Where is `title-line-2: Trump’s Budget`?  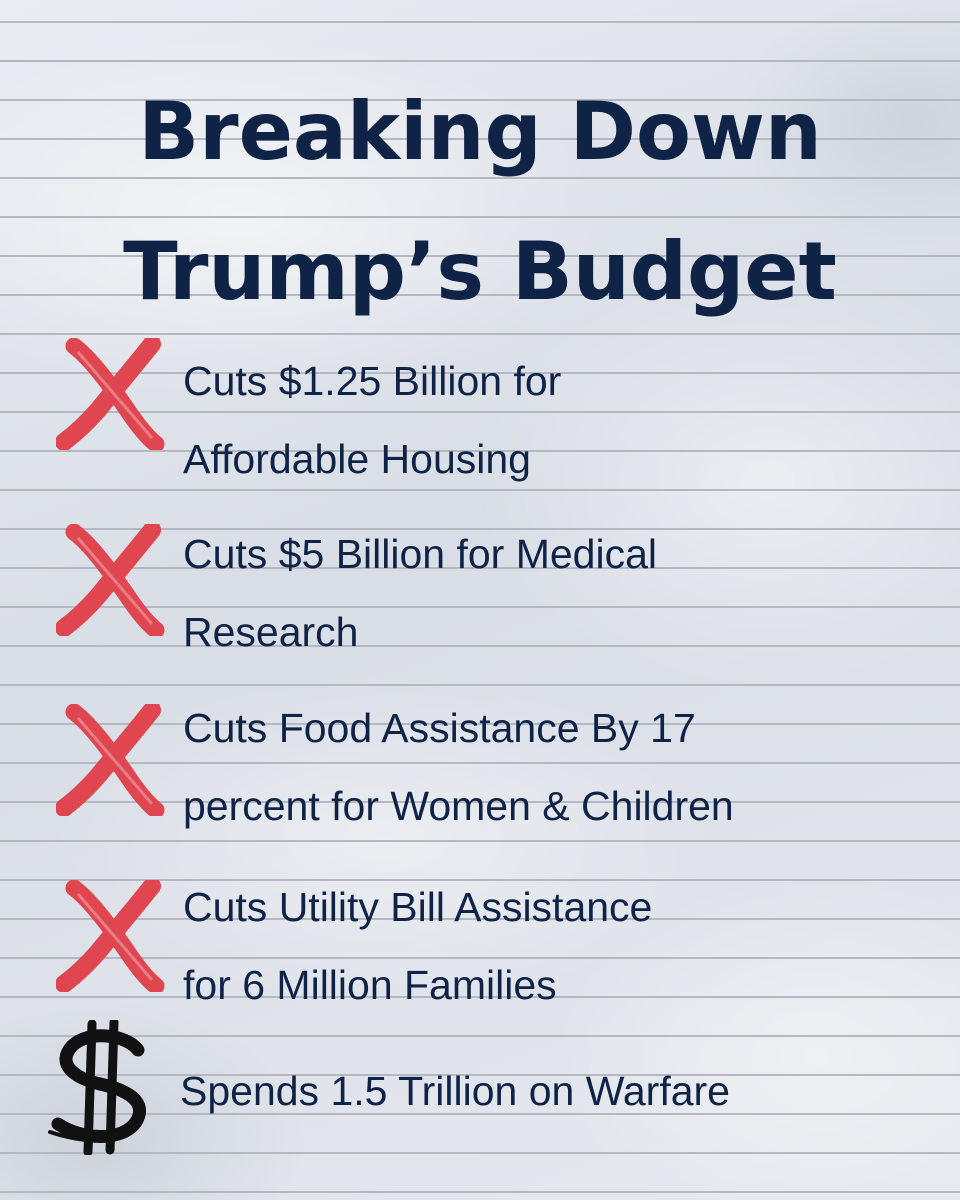
title-line-2: Trump’s Budget is located at coordinates (480, 271).